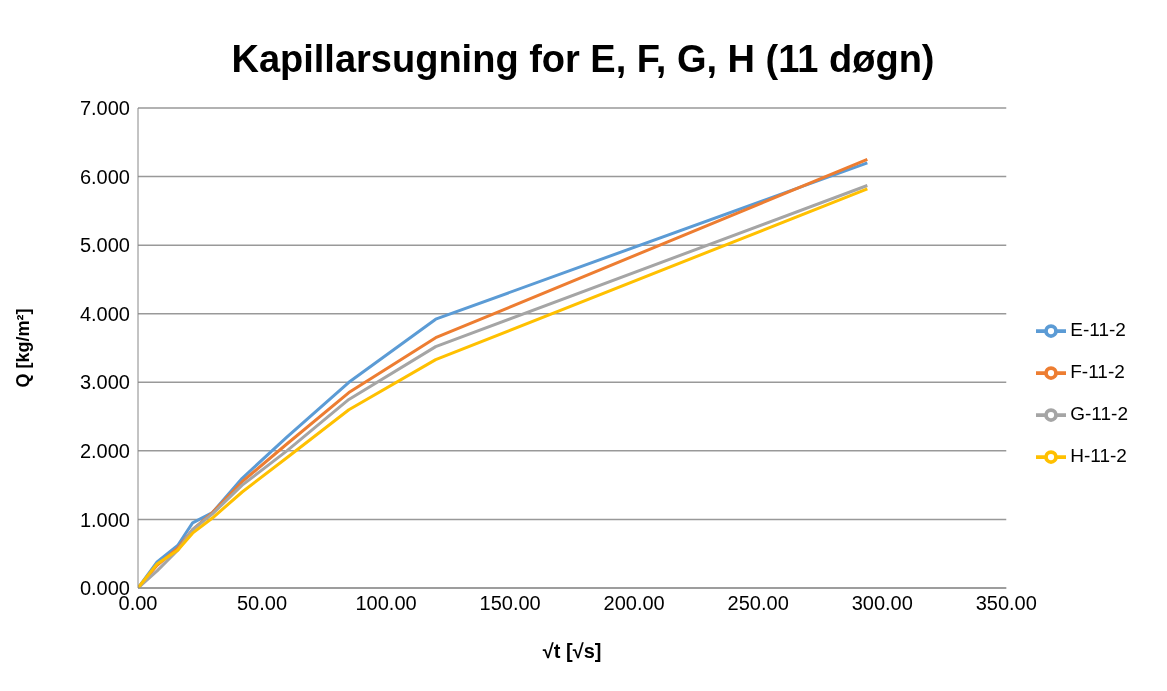  What do you see at coordinates (104, 382) in the screenshot?
I see `y-tick-label: 3.000` at bounding box center [104, 382].